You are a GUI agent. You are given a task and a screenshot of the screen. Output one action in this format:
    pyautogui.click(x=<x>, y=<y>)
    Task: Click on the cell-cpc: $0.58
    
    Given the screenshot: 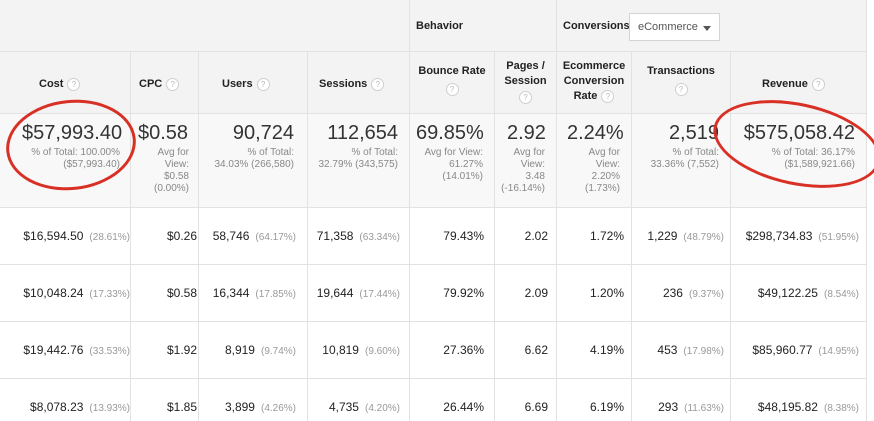 What is the action you would take?
    pyautogui.click(x=182, y=293)
    